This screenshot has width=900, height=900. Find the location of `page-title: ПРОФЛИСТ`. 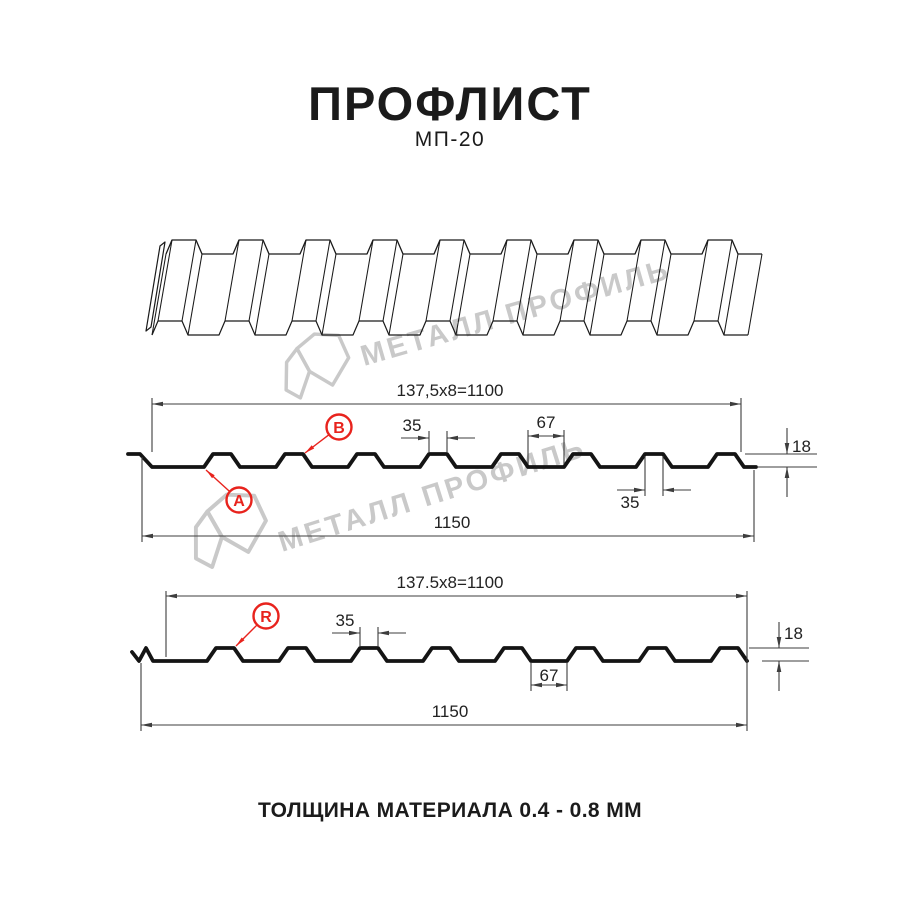

page-title: ПРОФЛИСТ is located at coordinates (450, 103).